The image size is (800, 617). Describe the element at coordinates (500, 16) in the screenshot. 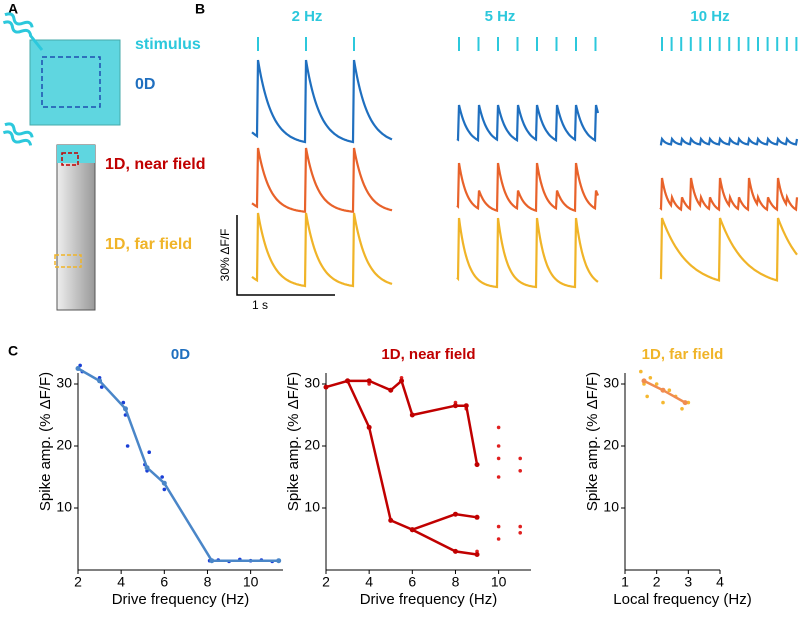

I see `frequency-label: 5 Hz` at that location.